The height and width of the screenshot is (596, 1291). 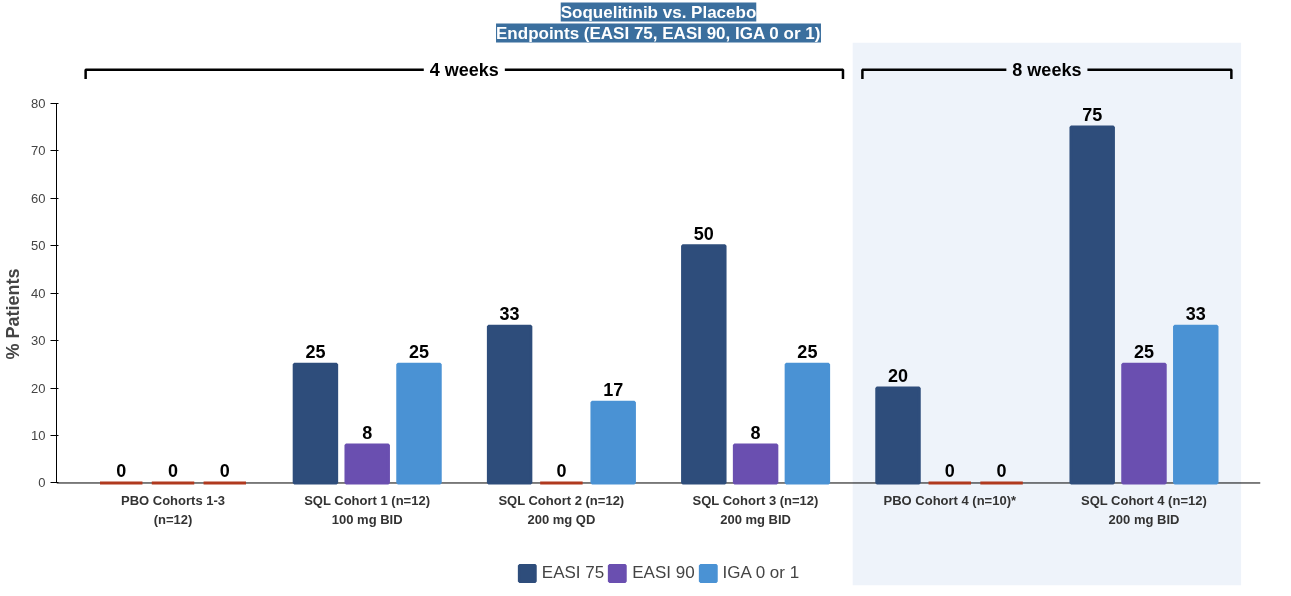 I want to click on data-label: 20, so click(x=898, y=376).